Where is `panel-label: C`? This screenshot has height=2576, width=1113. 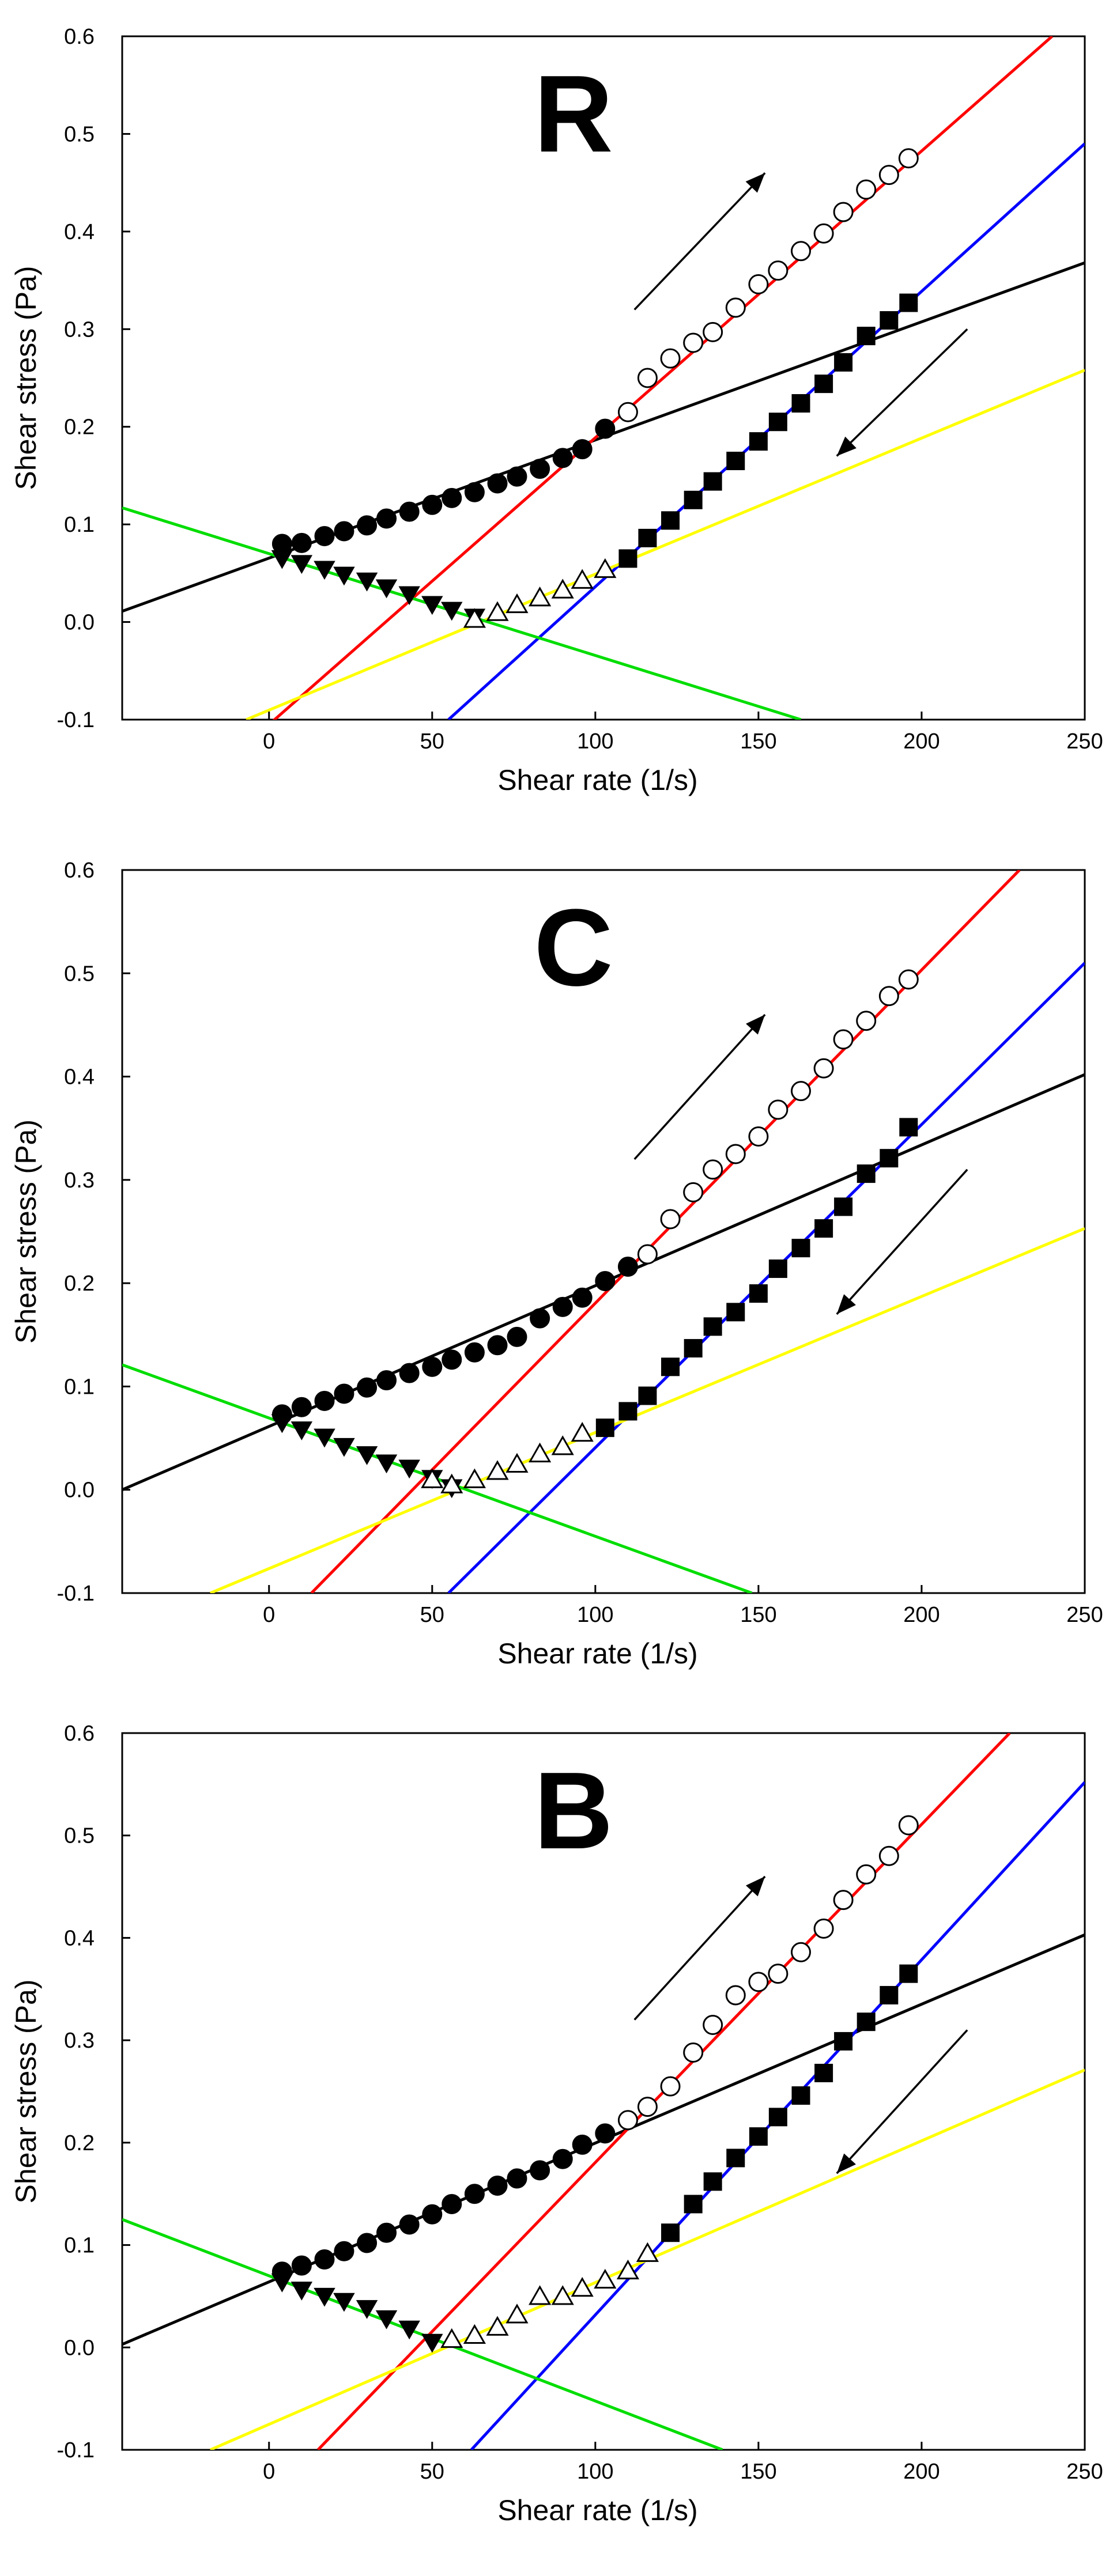
panel-label: C is located at coordinates (573, 948).